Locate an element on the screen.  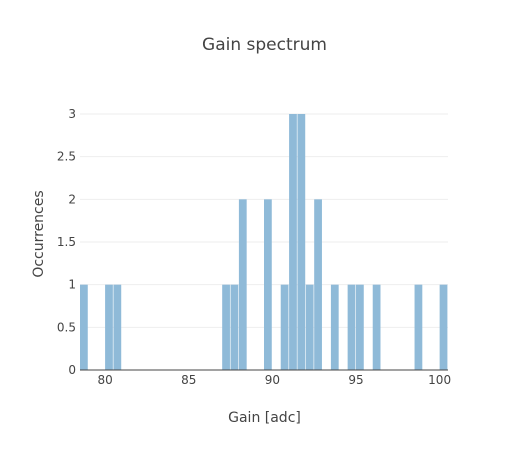
x-axis-title: Gain [adc] is located at coordinates (264, 418).